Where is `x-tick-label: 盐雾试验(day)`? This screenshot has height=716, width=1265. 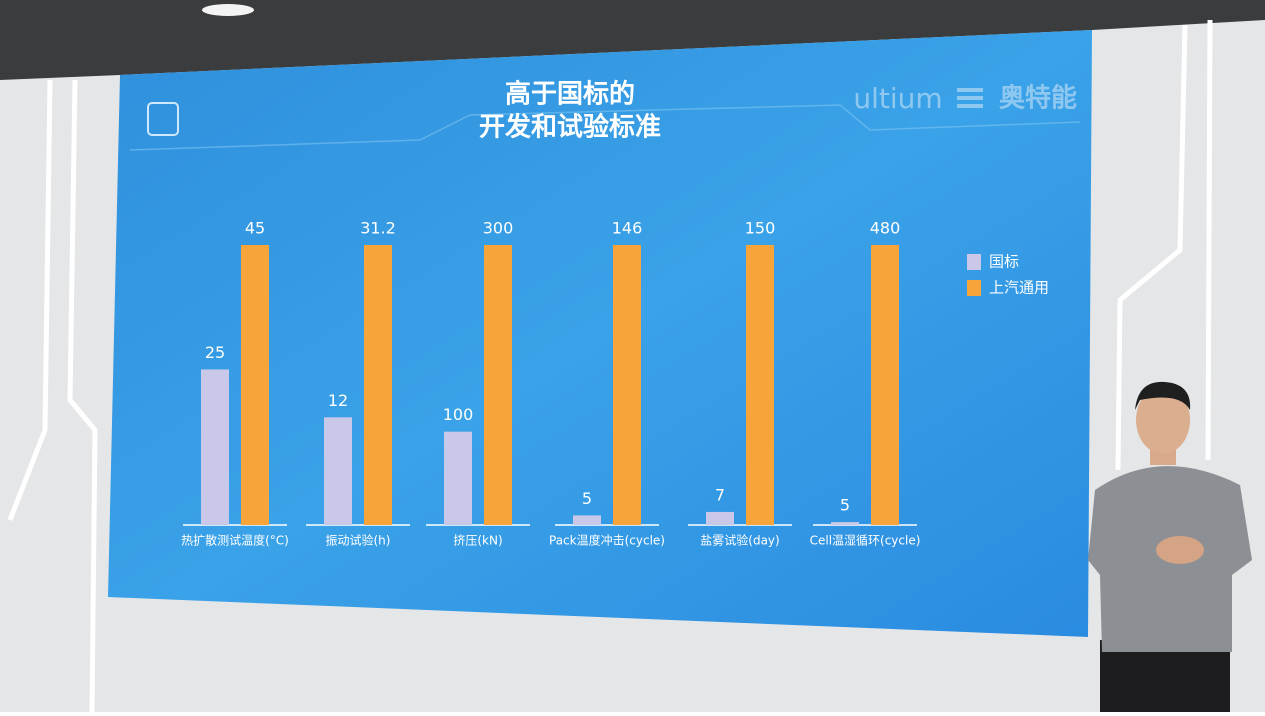
x-tick-label: 盐雾试验(day) is located at coordinates (739, 540).